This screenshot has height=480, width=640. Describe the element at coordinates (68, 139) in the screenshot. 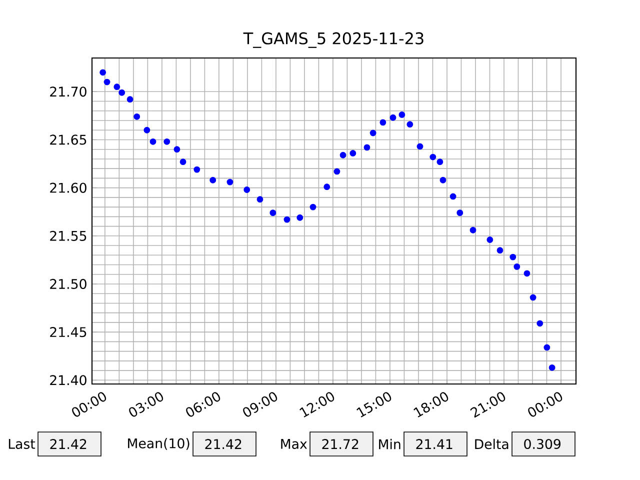

I see `y-tick-label: 21.65` at that location.